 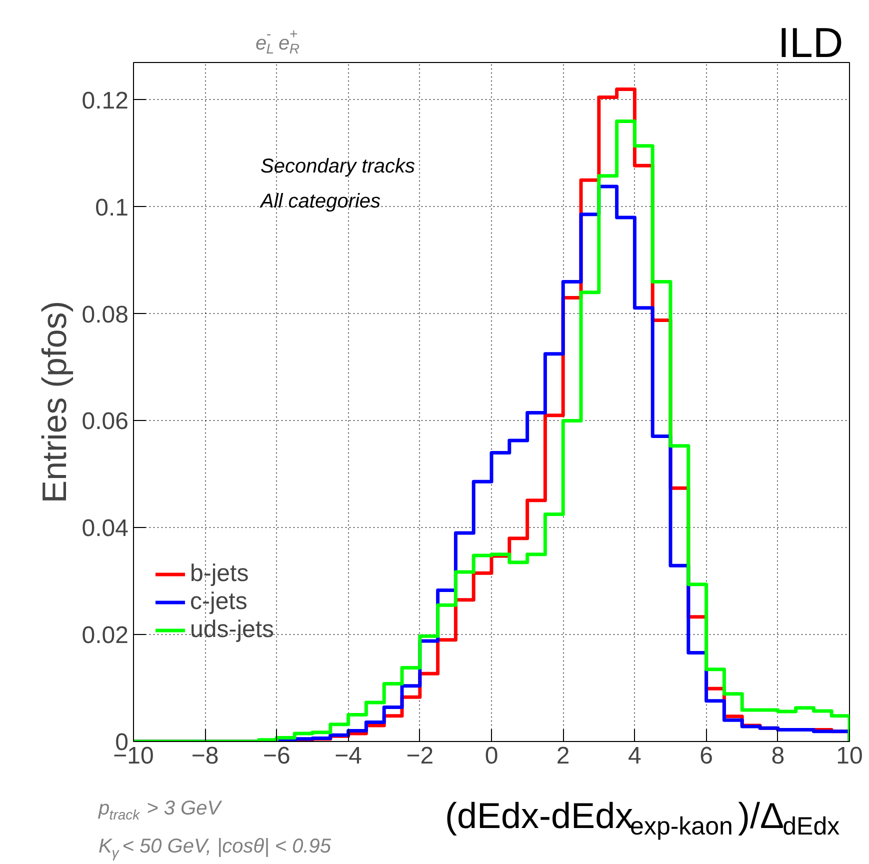 I want to click on y-tick-label: 0.08, so click(x=105, y=314).